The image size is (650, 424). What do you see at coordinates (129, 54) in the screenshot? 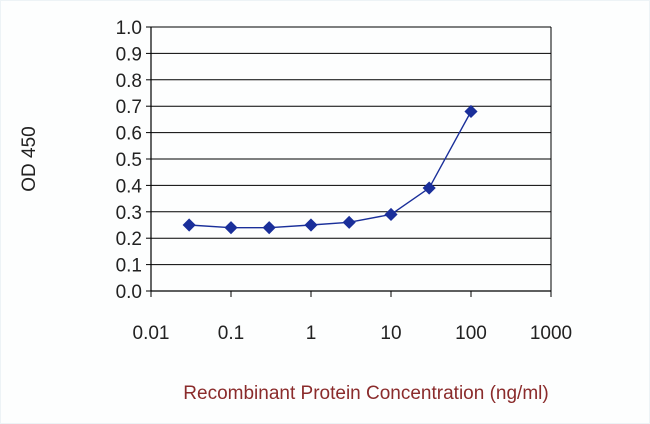
I see `y-tick-label: 0.9` at bounding box center [129, 54].